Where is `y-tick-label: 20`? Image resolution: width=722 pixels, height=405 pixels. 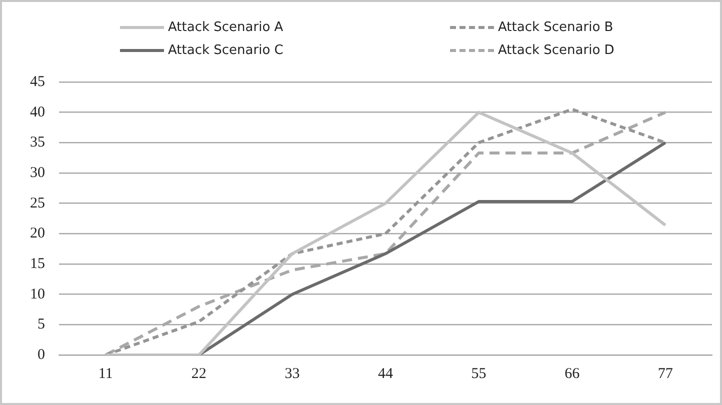
y-tick-label: 20 is located at coordinates (37, 234).